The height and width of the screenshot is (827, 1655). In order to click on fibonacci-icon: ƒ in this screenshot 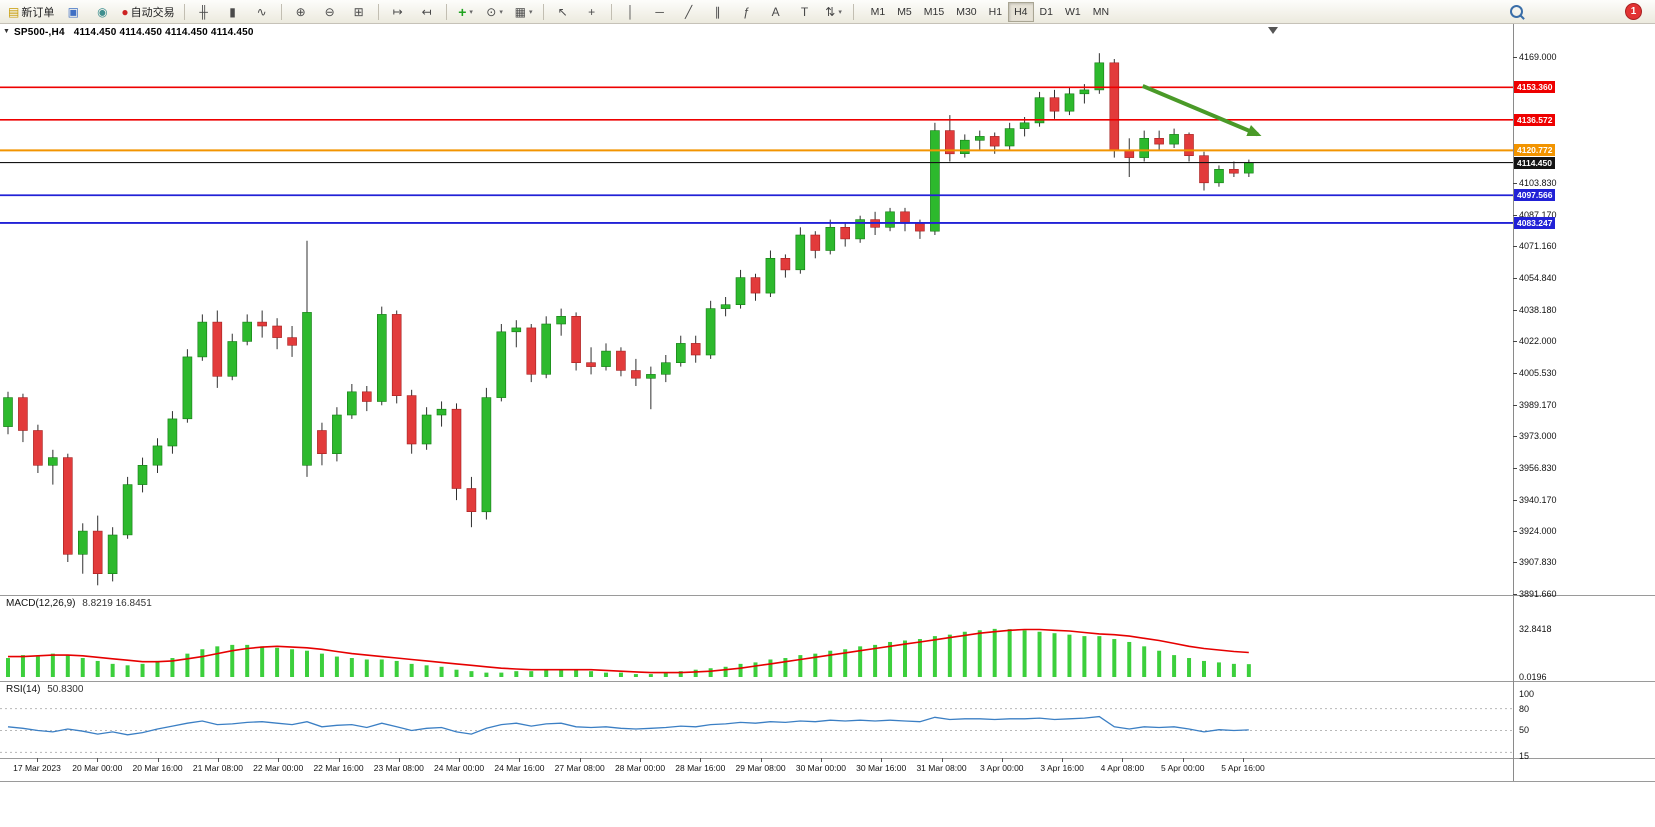, I will do `click(746, 11)`.